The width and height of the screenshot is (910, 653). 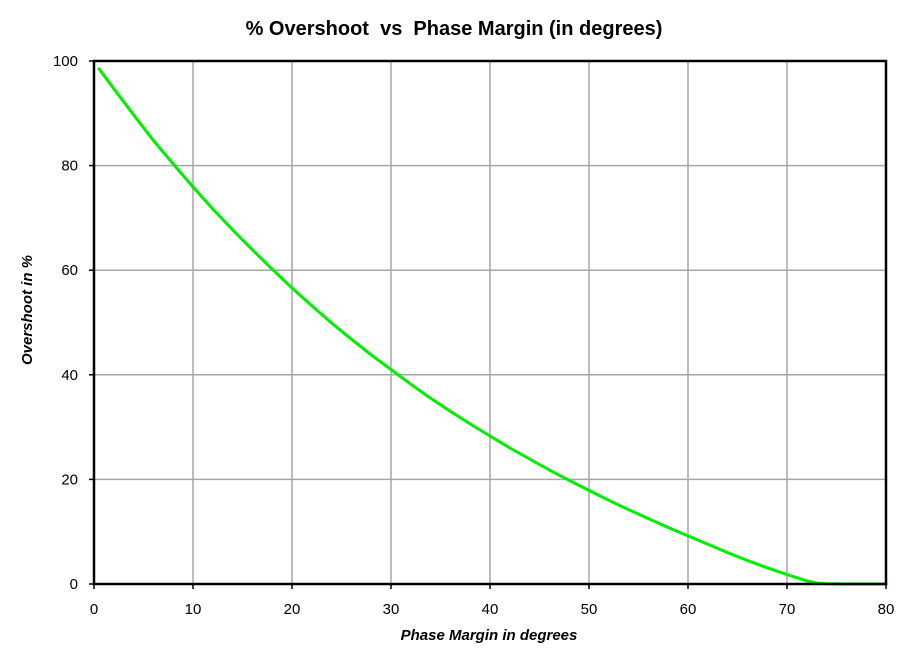 I want to click on y-axis-ticks: 0 20 40 60 80 100, so click(x=73, y=323).